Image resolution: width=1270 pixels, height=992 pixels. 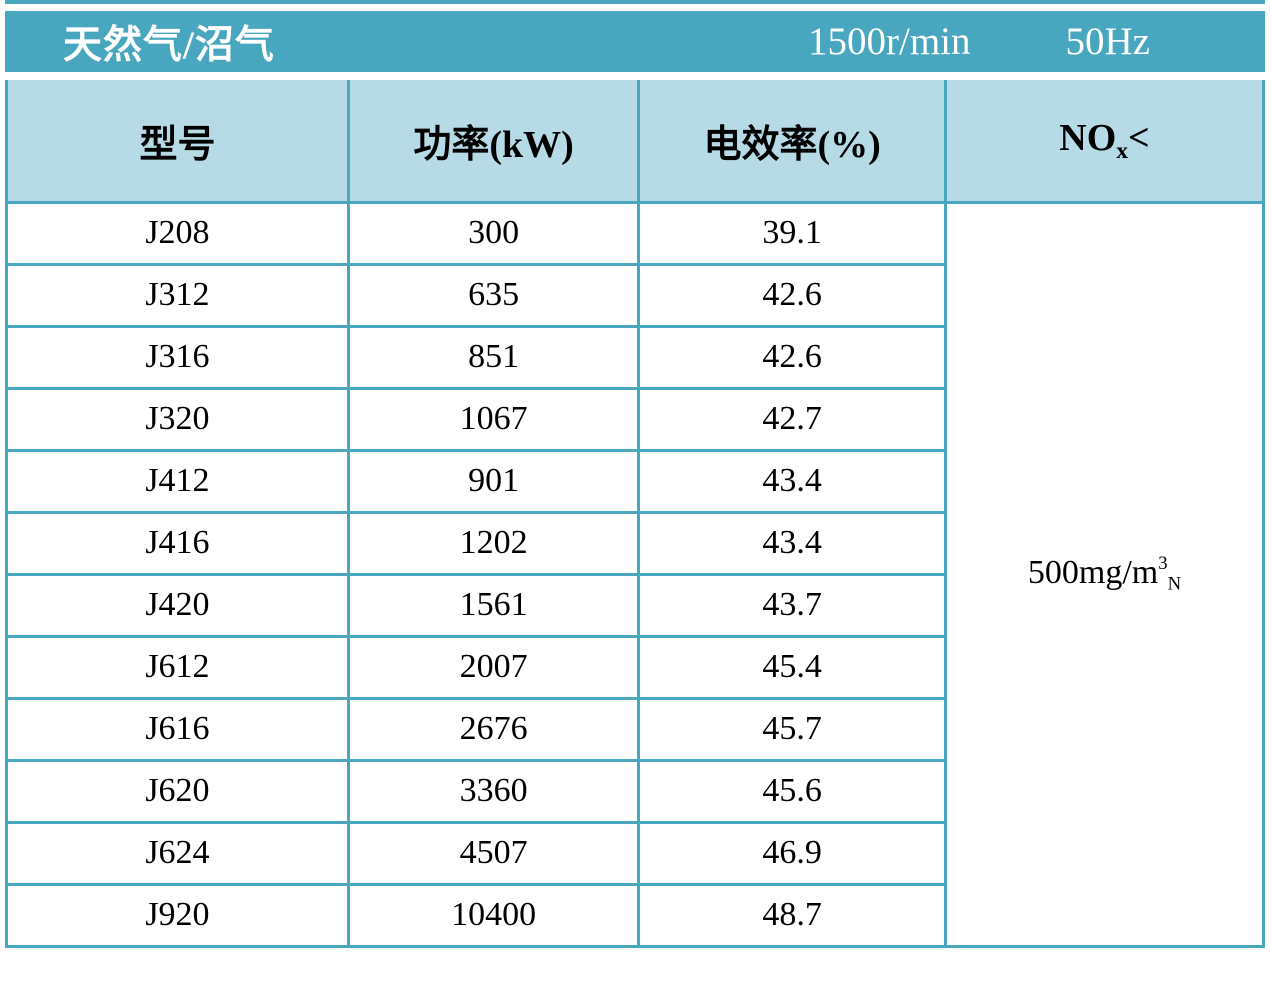 What do you see at coordinates (493, 295) in the screenshot?
I see `power-cell: 635` at bounding box center [493, 295].